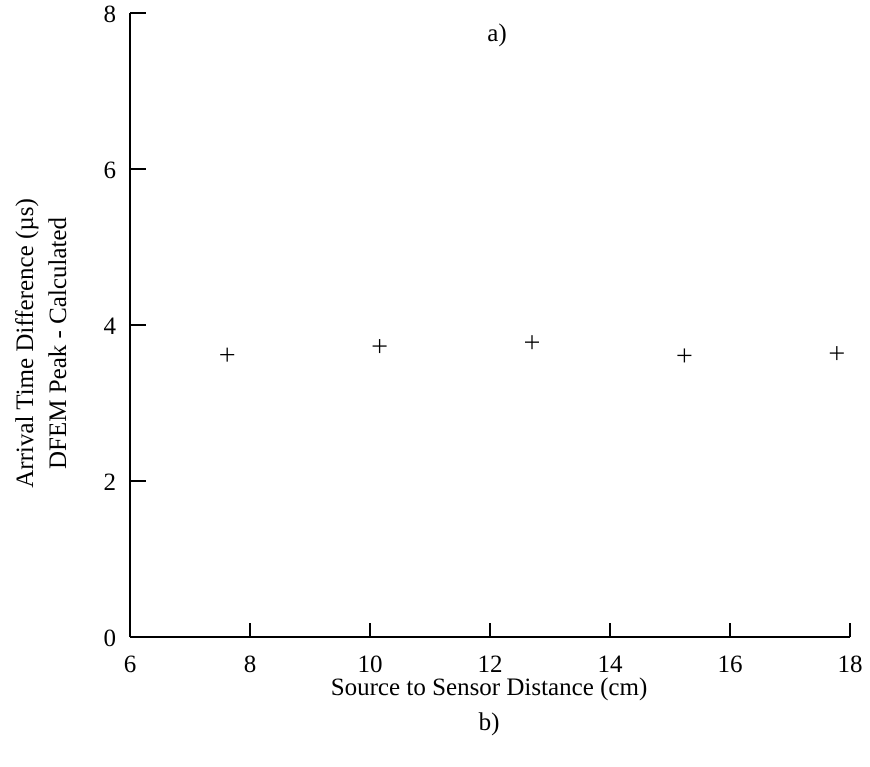 The image size is (870, 767). I want to click on x-tick-label: 8, so click(250, 664).